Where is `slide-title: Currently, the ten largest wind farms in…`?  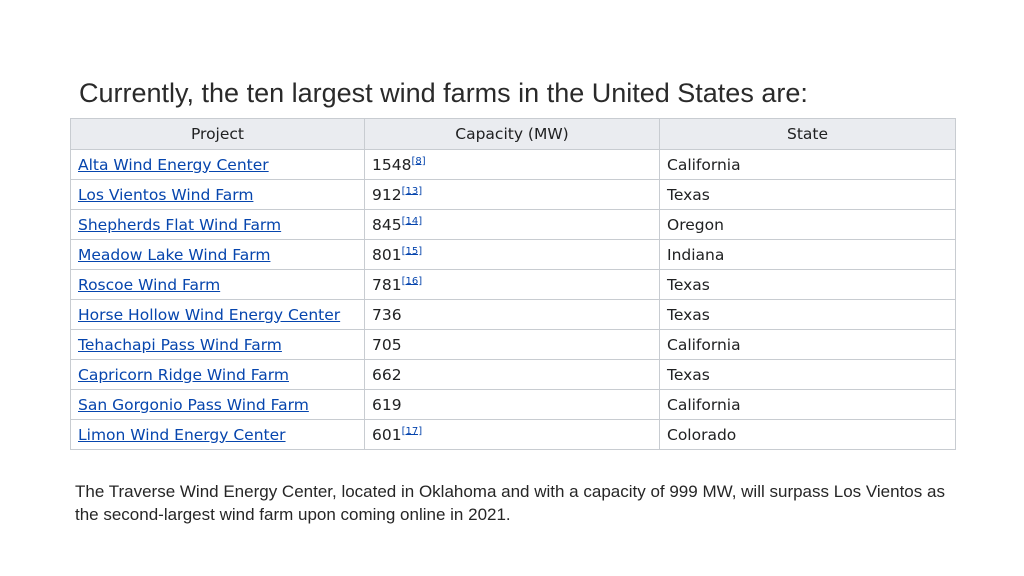 slide-title: Currently, the ten largest wind farms in… is located at coordinates (443, 93).